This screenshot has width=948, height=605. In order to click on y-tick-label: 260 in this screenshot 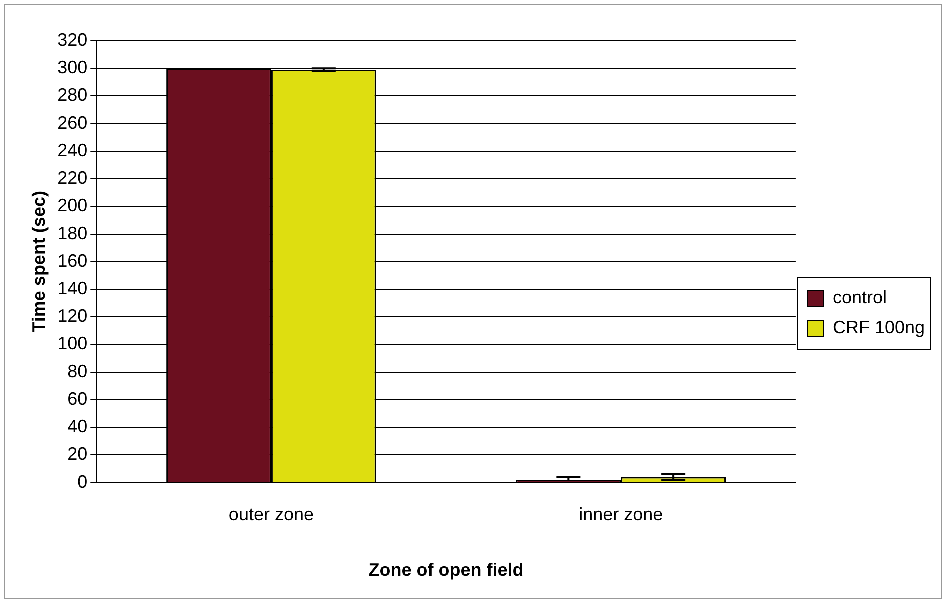, I will do `click(73, 122)`.